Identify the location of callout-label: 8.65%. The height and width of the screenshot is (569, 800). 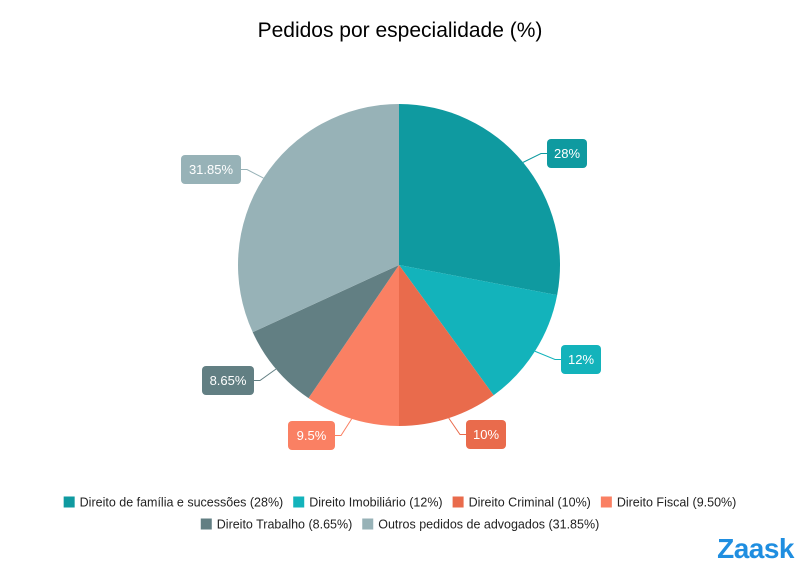
(228, 380).